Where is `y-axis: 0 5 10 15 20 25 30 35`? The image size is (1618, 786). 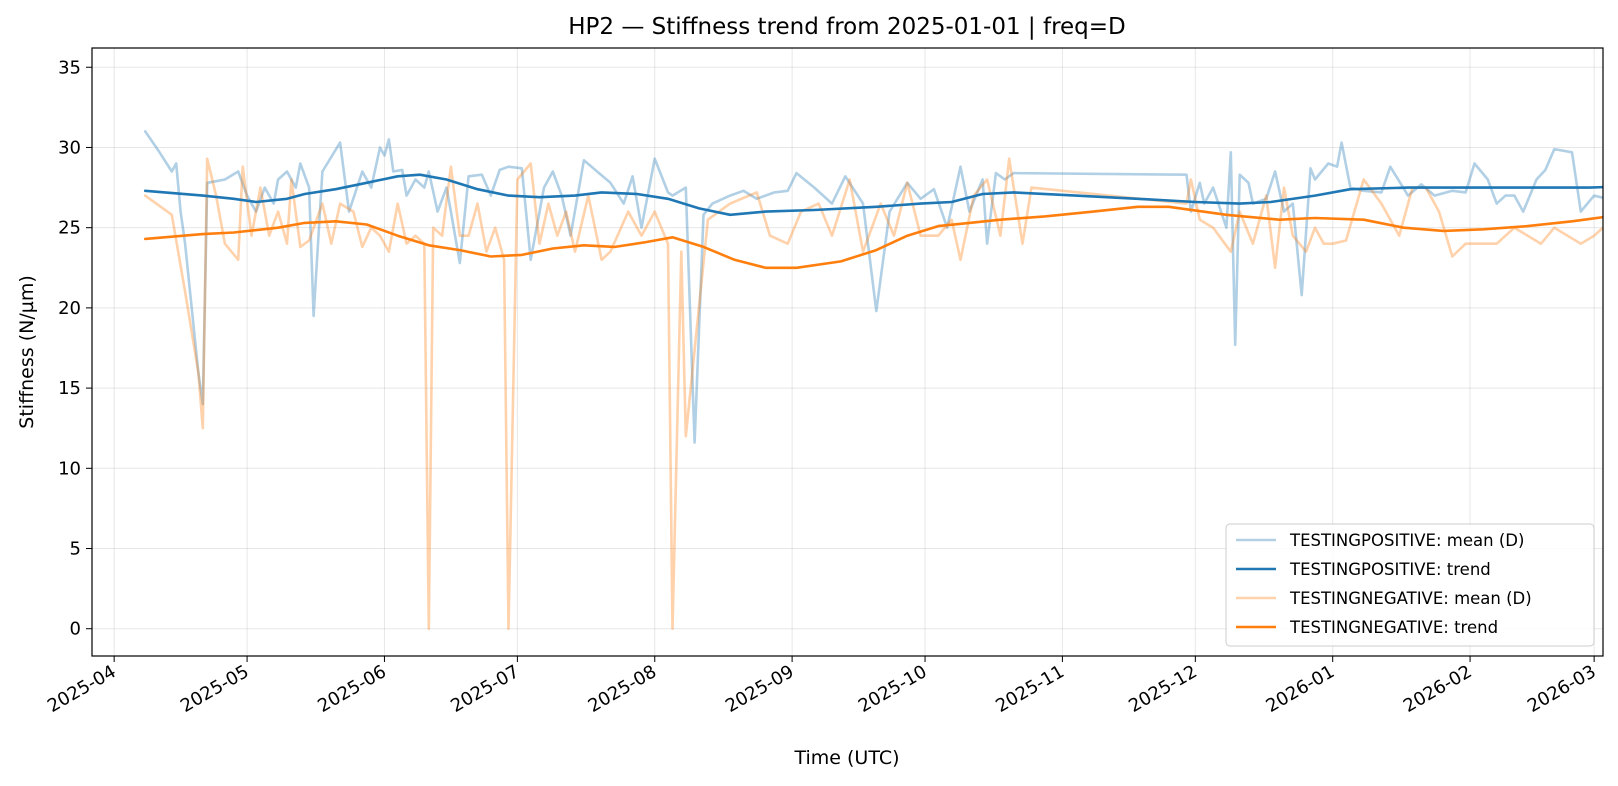
y-axis: 0 5 10 15 20 25 30 35 is located at coordinates (75, 348).